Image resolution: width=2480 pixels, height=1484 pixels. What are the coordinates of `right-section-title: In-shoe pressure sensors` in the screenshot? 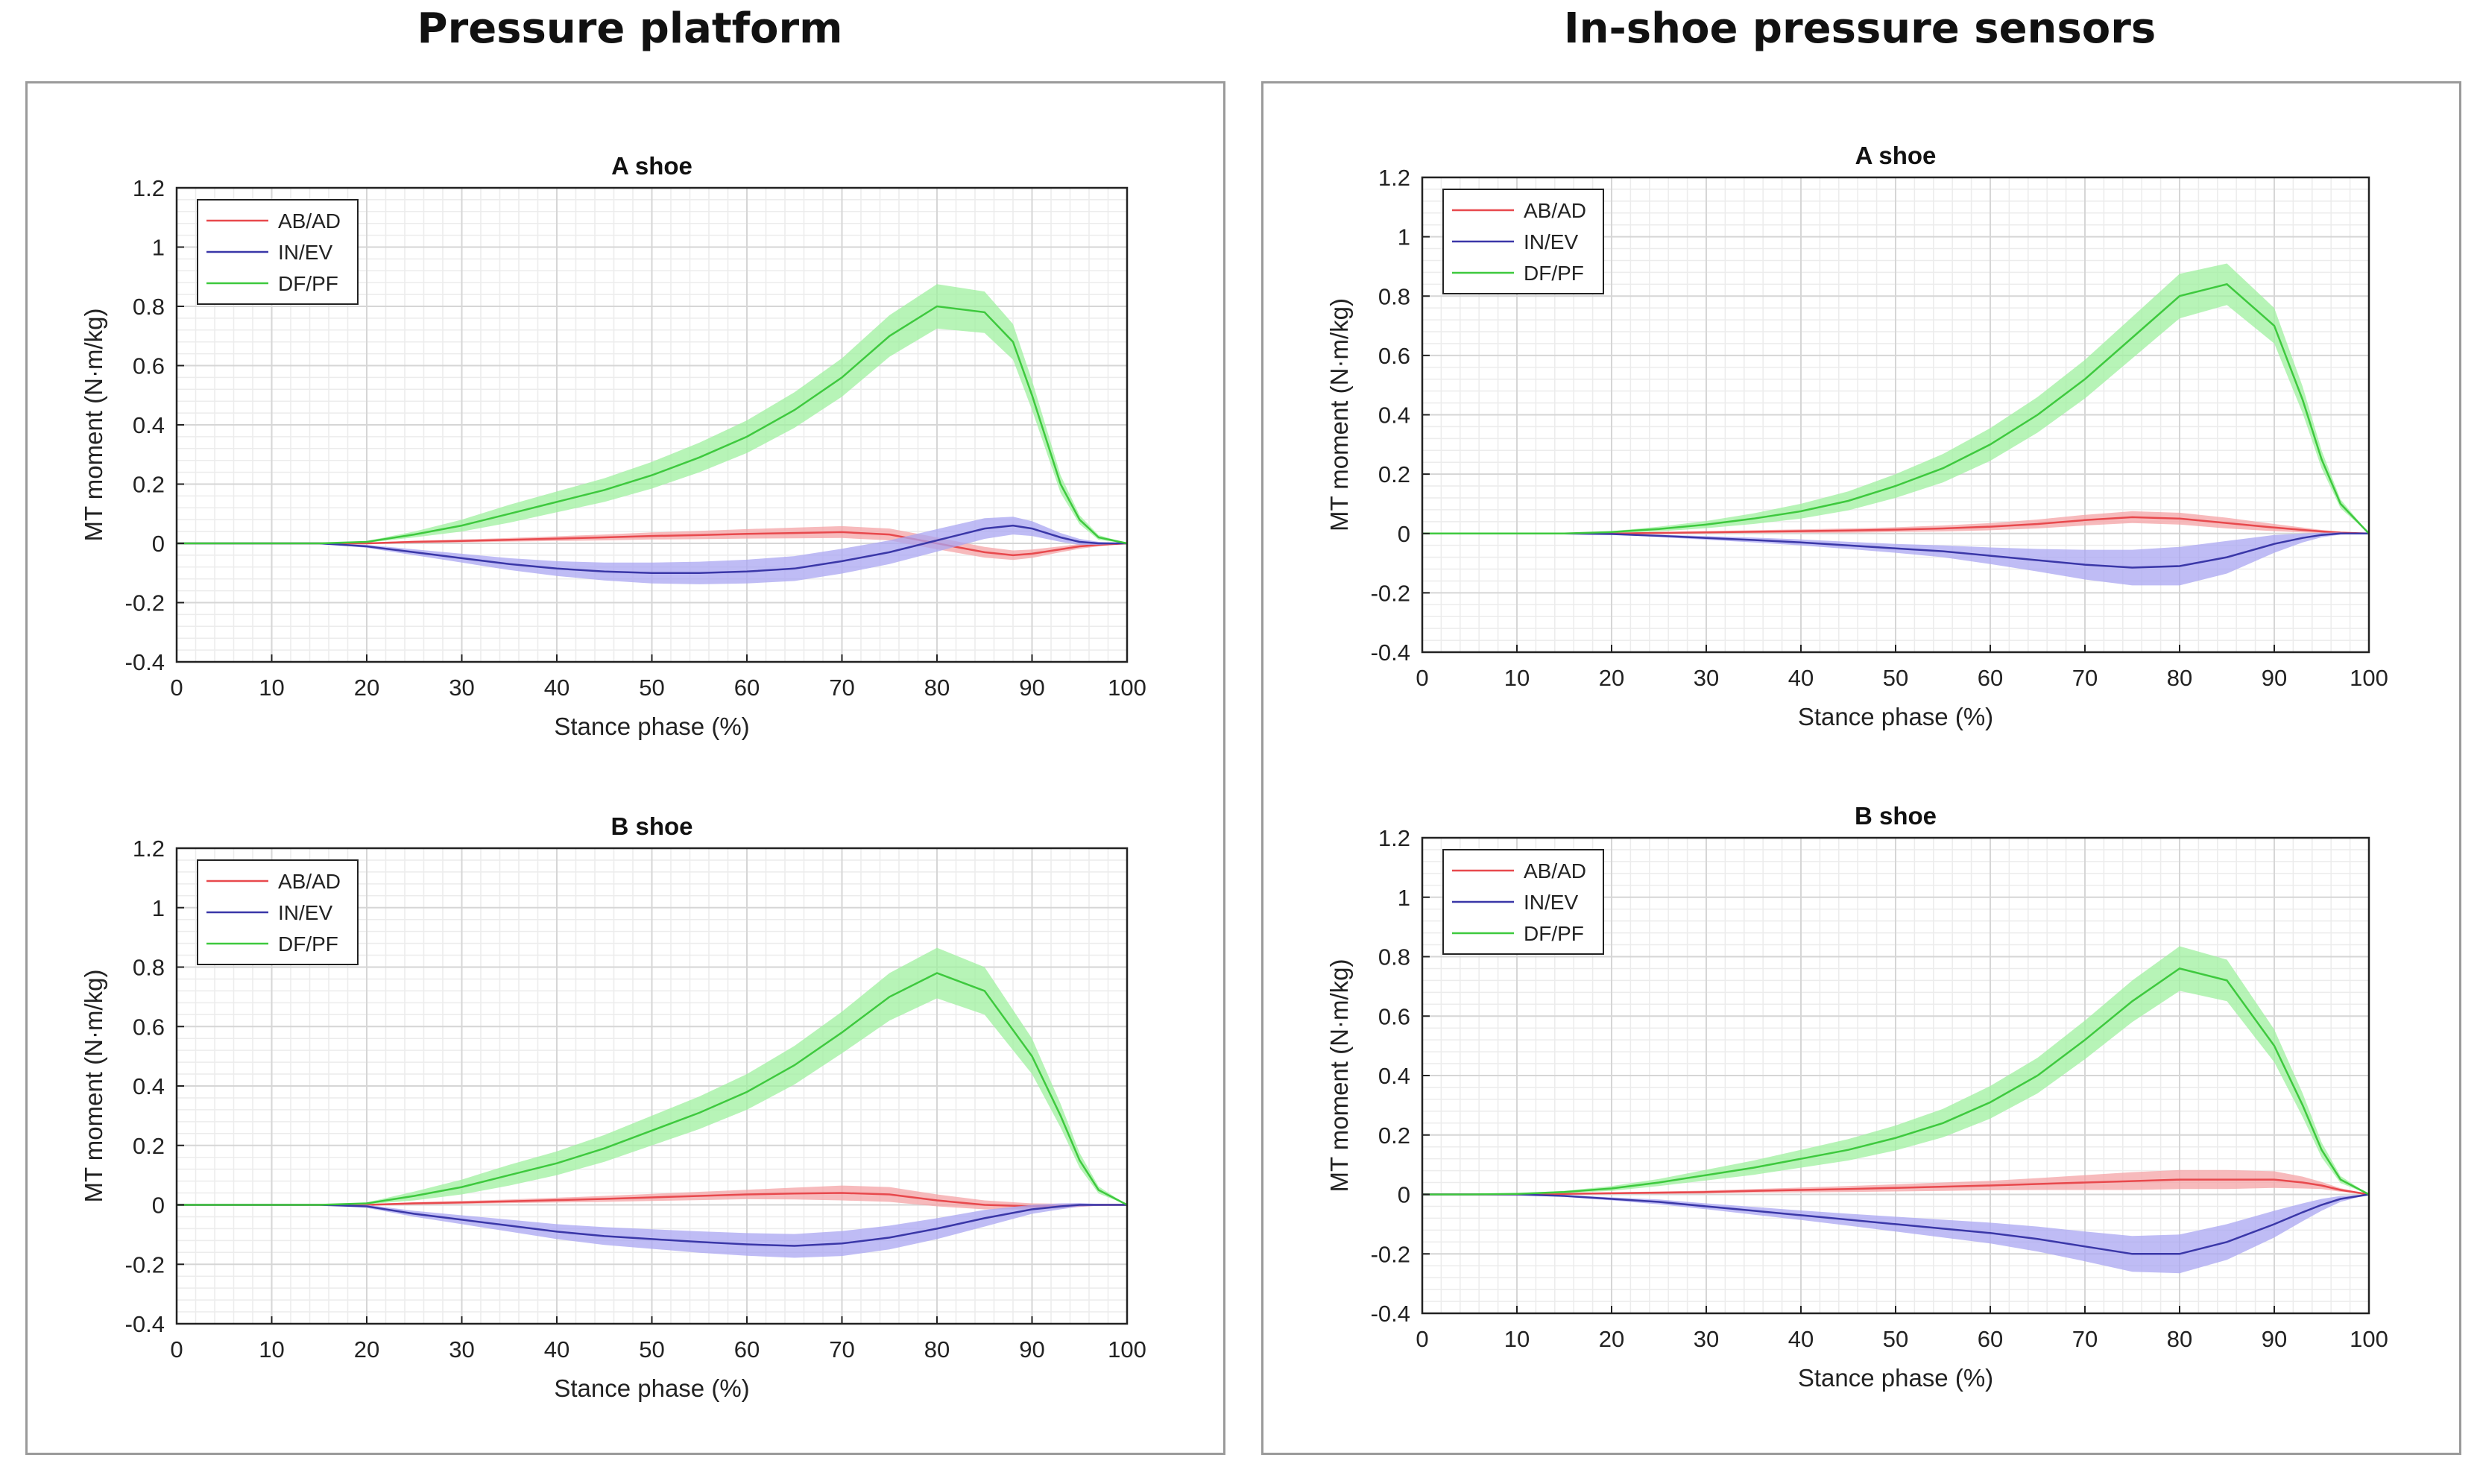 It's located at (1860, 28).